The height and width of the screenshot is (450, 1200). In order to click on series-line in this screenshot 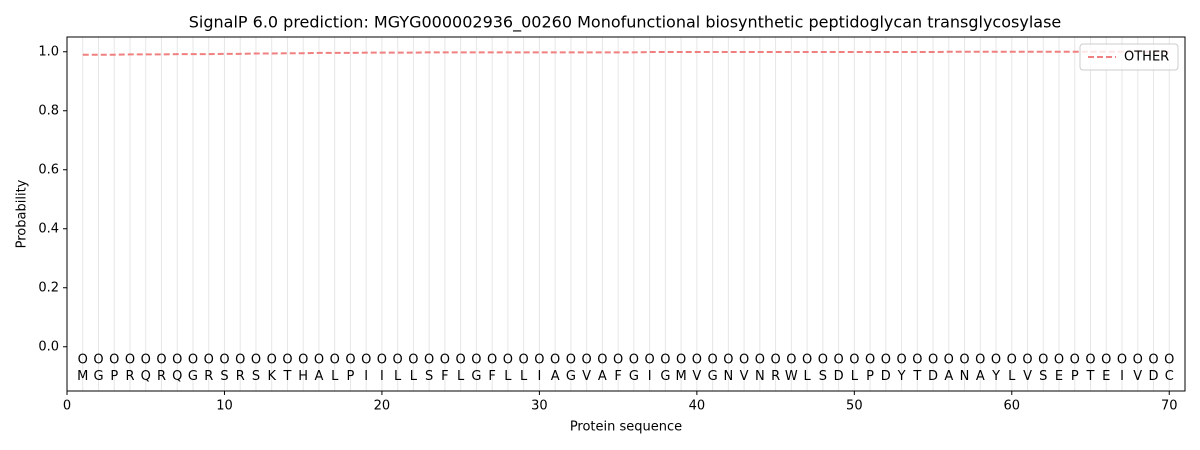, I will do `click(626, 53)`.